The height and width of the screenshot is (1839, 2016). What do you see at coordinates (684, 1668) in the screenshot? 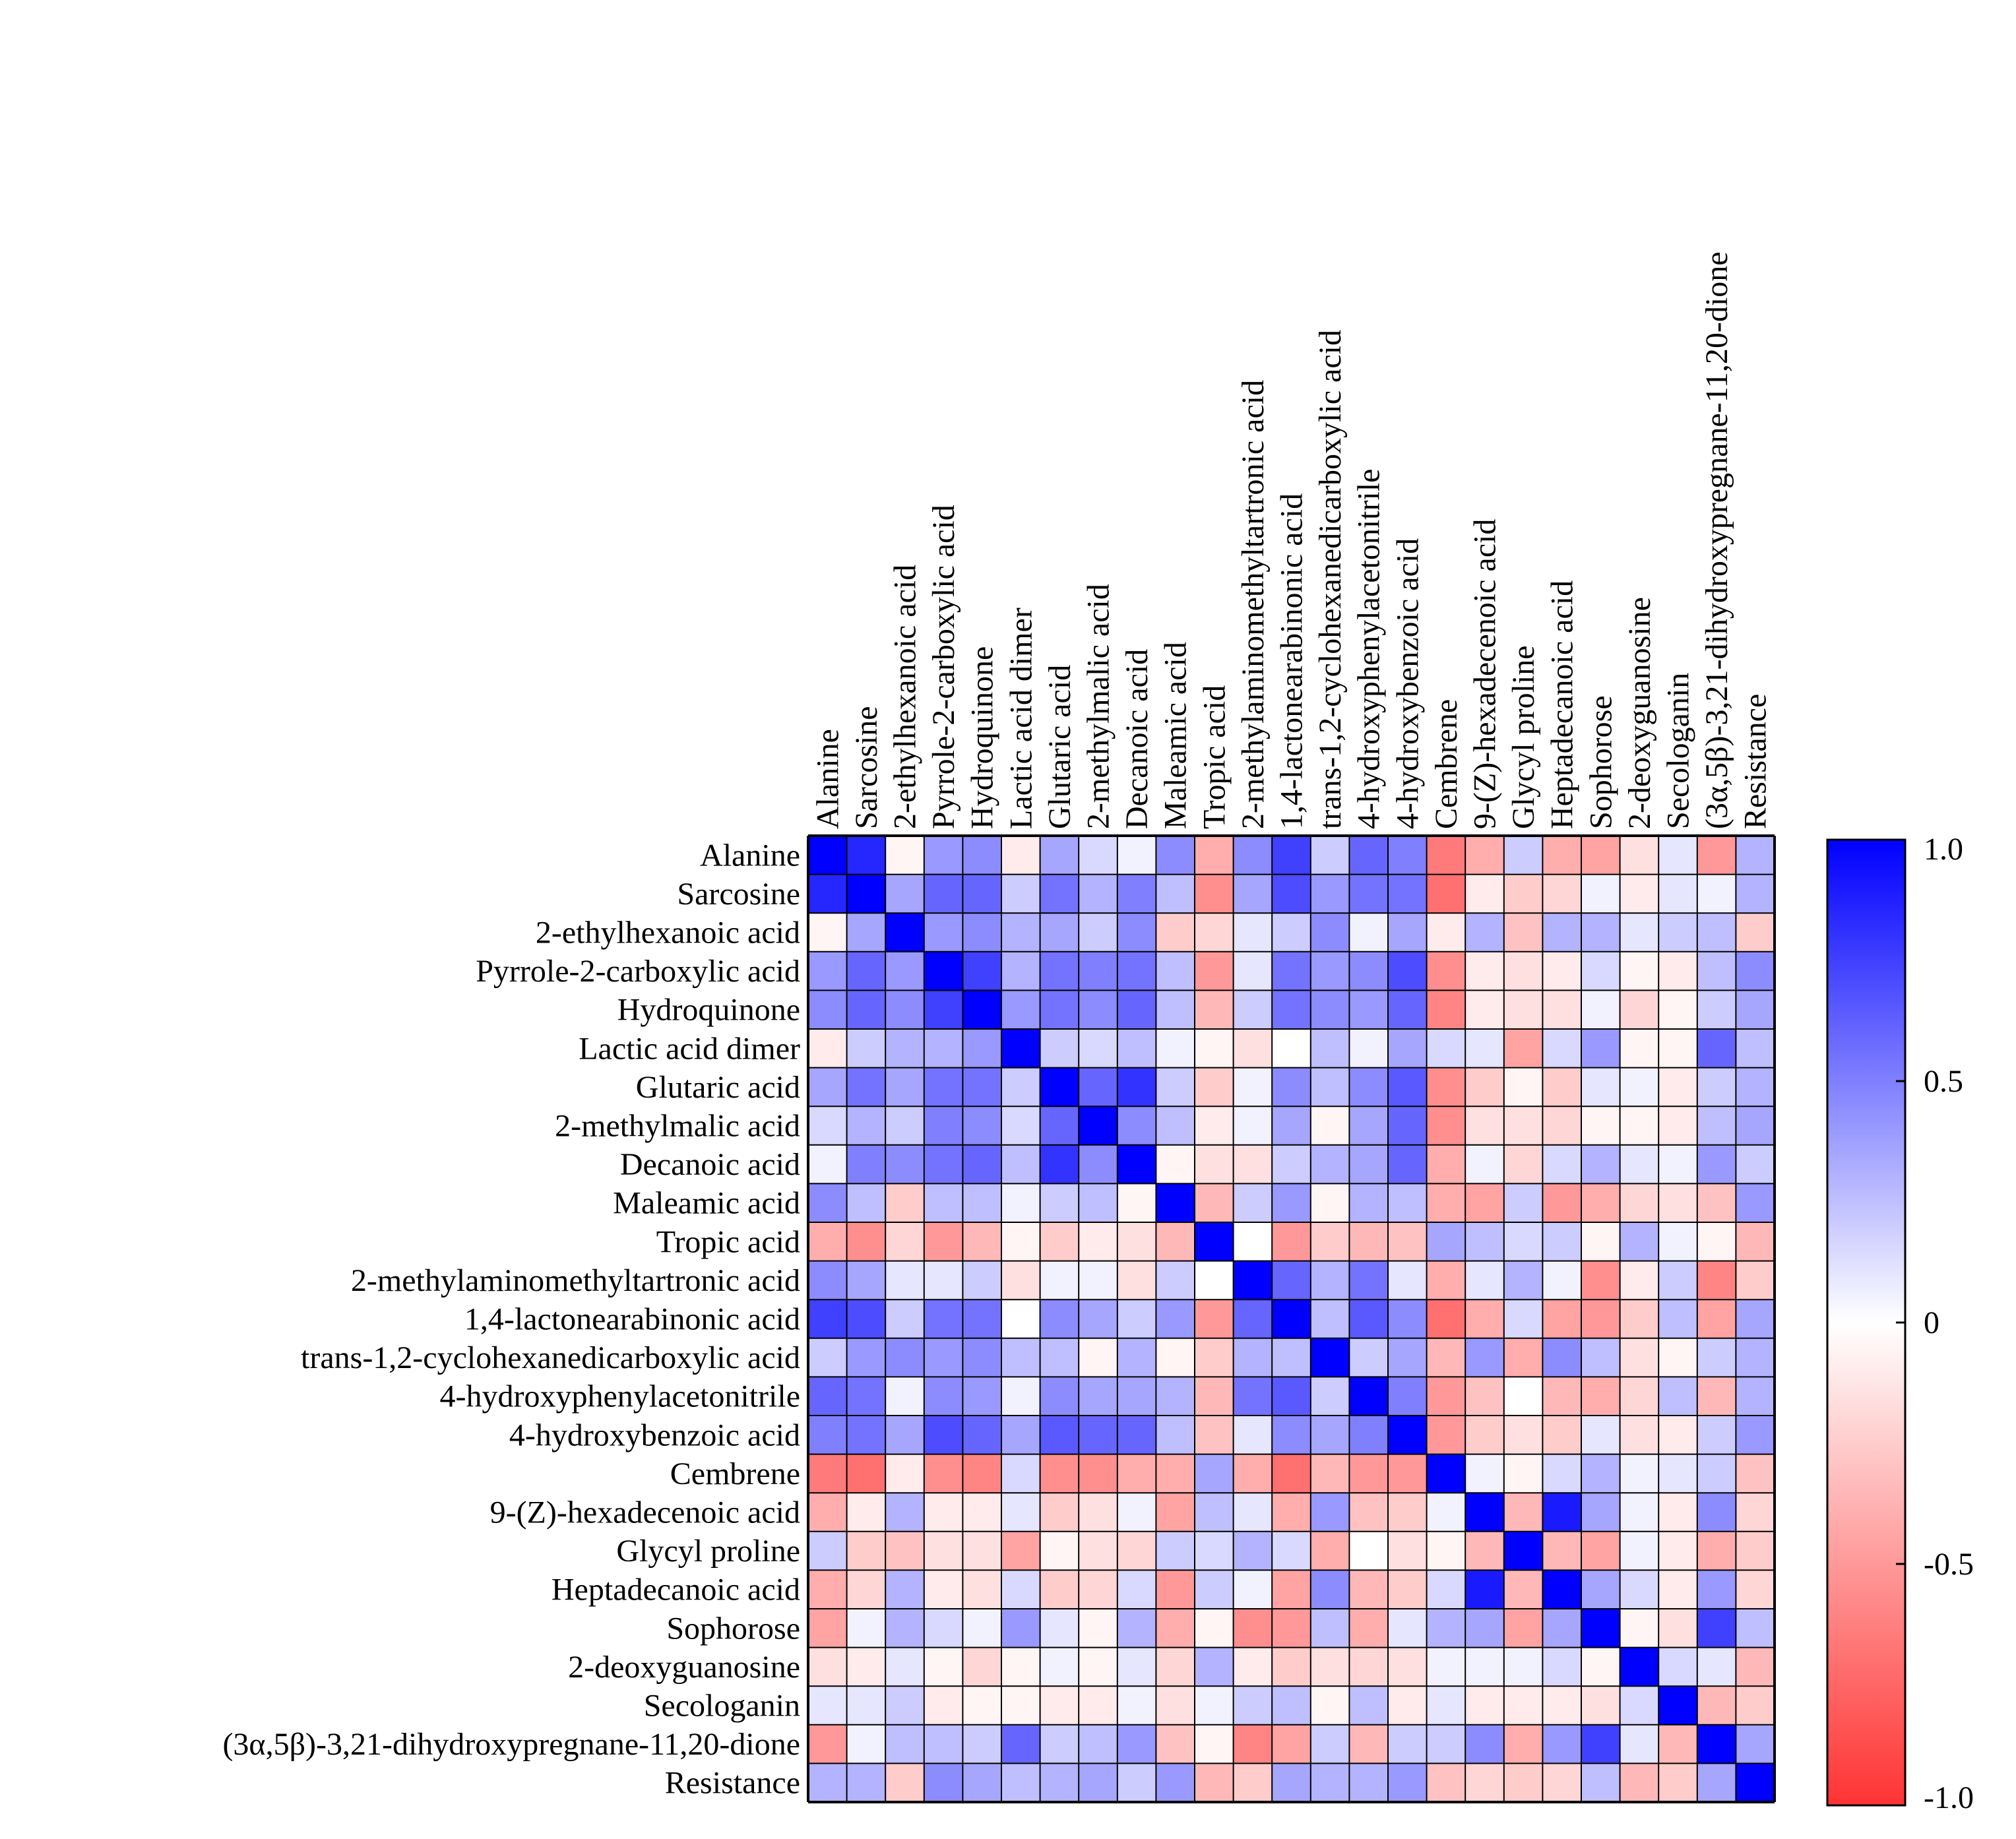
I see `row-label-2-deoxyguanosine: 2-deoxyguanosine` at bounding box center [684, 1668].